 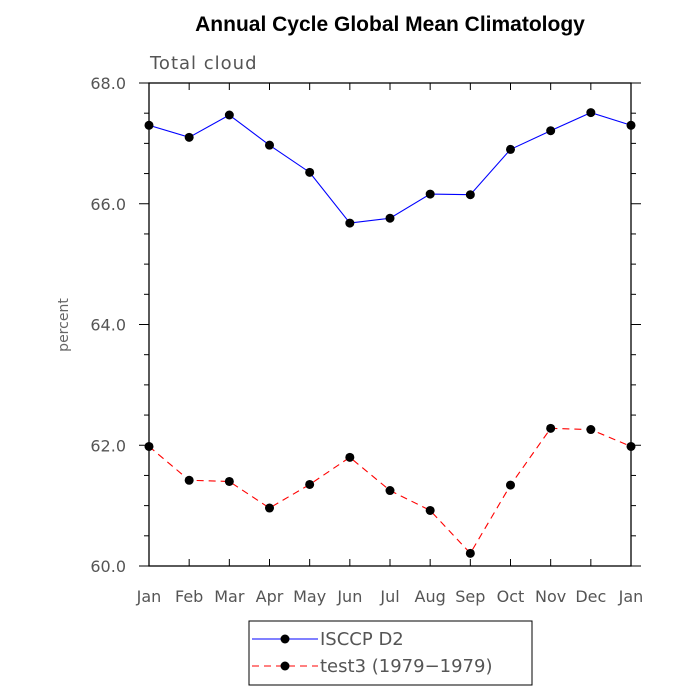 What do you see at coordinates (108, 566) in the screenshot?
I see `y-tick-label: 60.0` at bounding box center [108, 566].